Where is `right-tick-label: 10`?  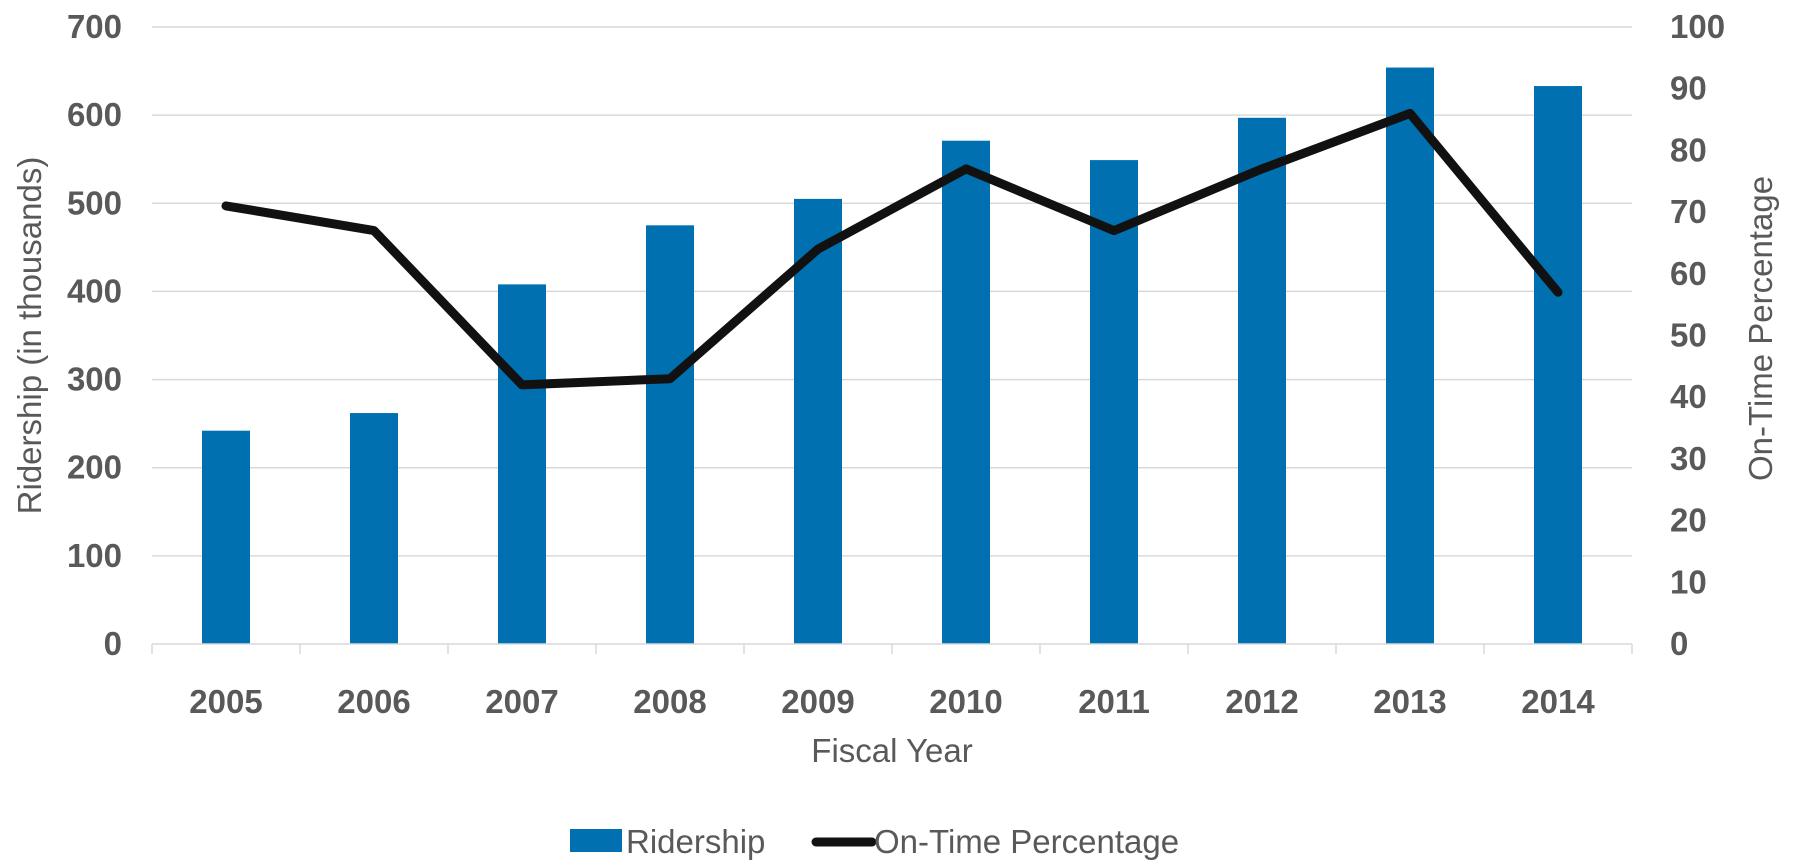
right-tick-label: 10 is located at coordinates (1688, 581).